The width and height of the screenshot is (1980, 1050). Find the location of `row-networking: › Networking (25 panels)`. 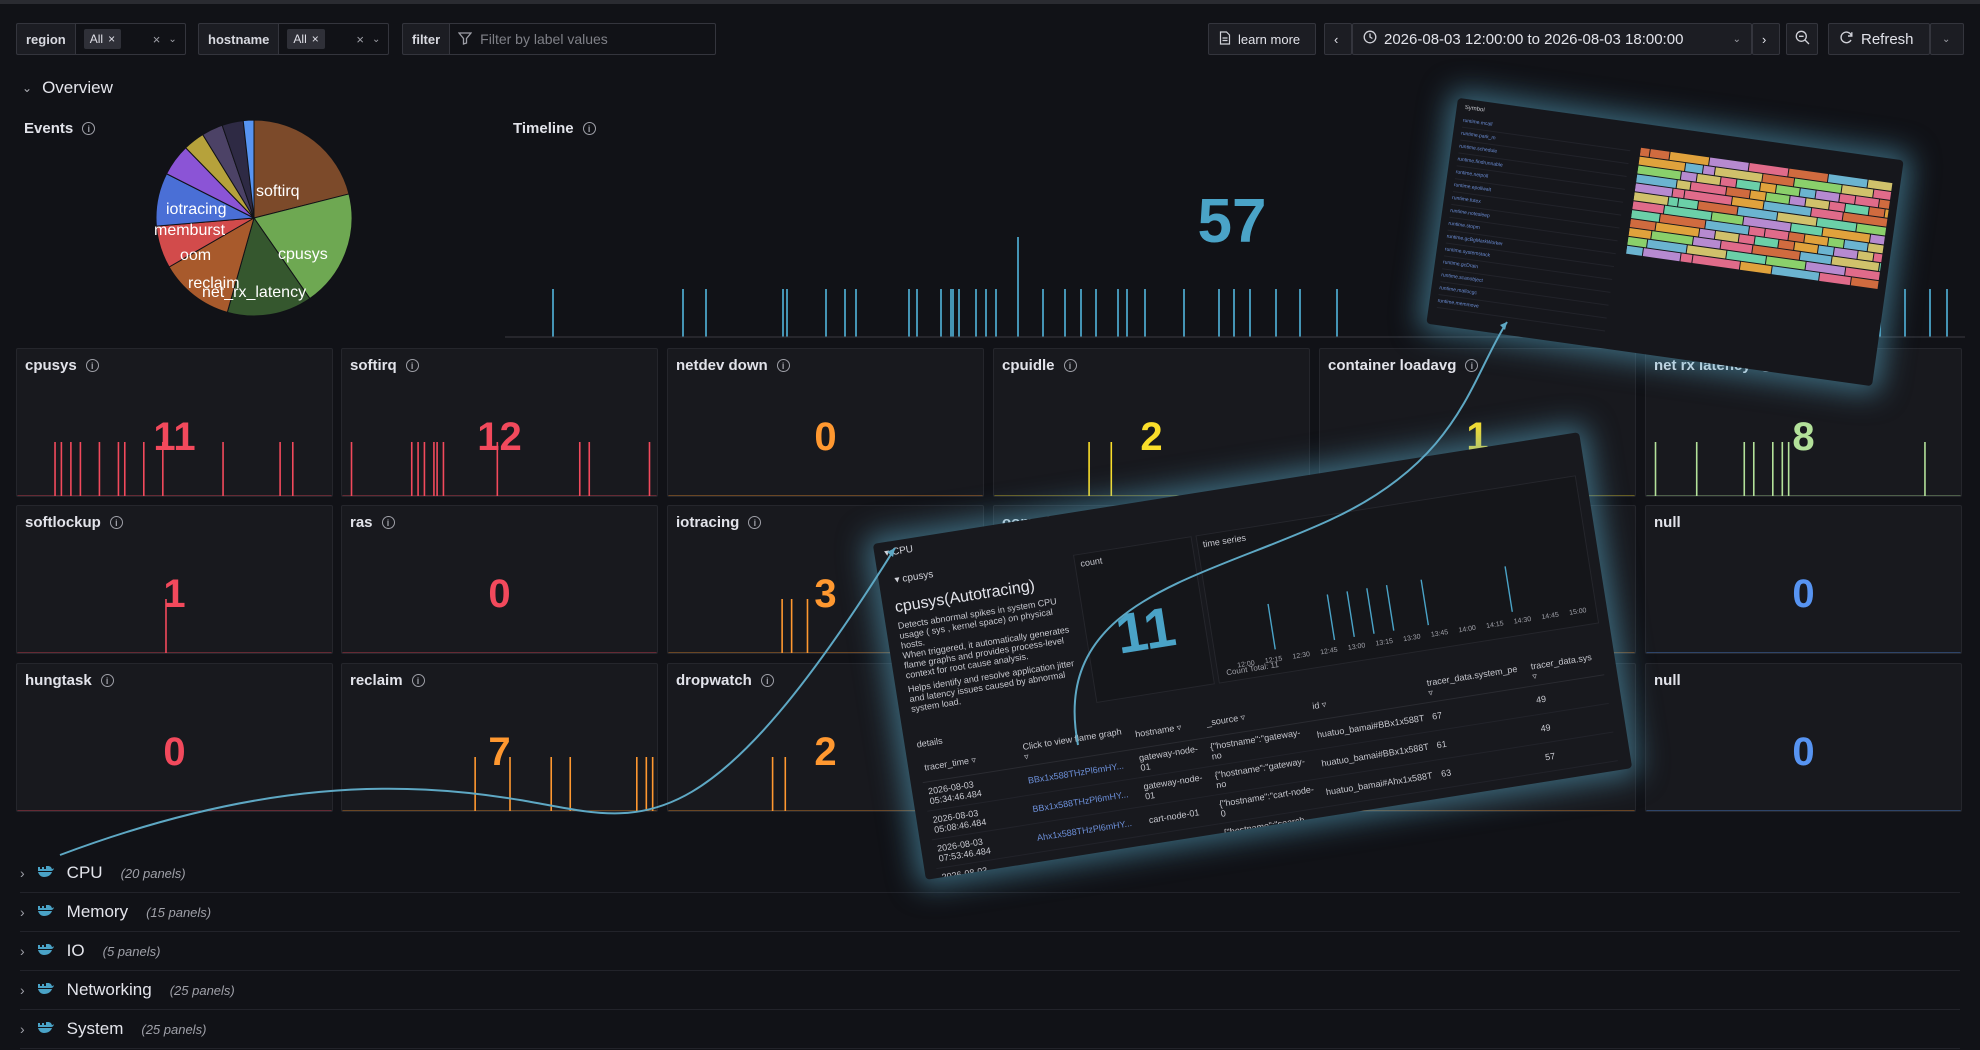

row-networking: › Networking (25 panels) is located at coordinates (990, 990).